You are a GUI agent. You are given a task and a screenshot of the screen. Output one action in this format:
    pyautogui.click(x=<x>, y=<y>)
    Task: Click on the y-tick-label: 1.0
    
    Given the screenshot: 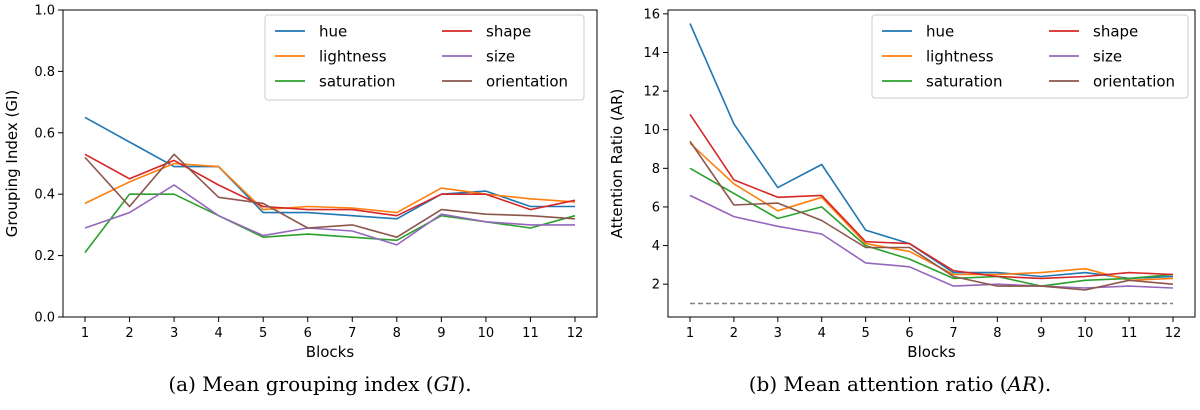 What is the action you would take?
    pyautogui.click(x=44, y=11)
    